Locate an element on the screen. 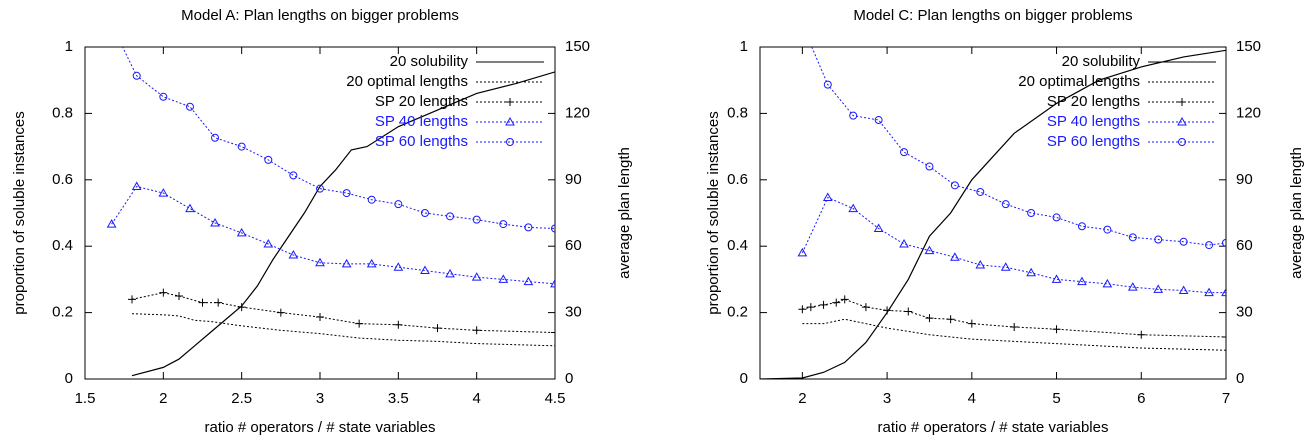 This screenshot has width=1312, height=443. legend-label: 20 solubility is located at coordinates (429, 61).